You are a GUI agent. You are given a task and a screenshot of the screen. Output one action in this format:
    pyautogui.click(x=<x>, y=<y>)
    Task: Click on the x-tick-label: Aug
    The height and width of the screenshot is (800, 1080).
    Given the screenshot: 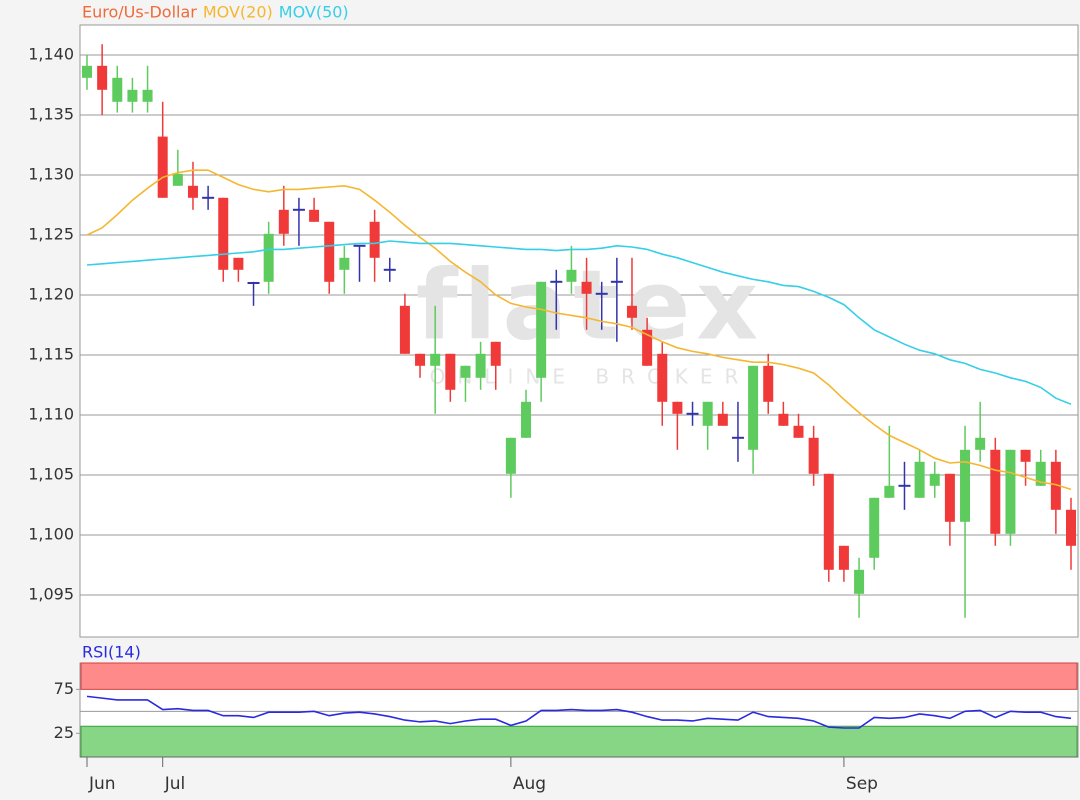 What is the action you would take?
    pyautogui.click(x=529, y=784)
    